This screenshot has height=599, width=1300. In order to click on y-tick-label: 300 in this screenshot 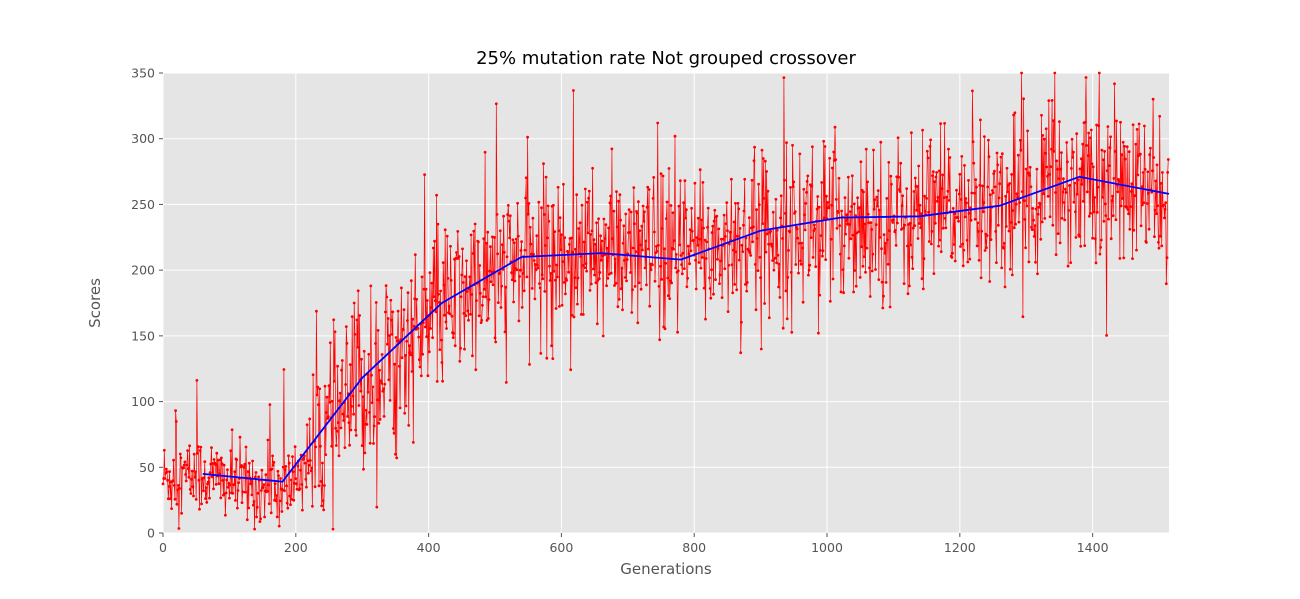, I will do `click(143, 138)`.